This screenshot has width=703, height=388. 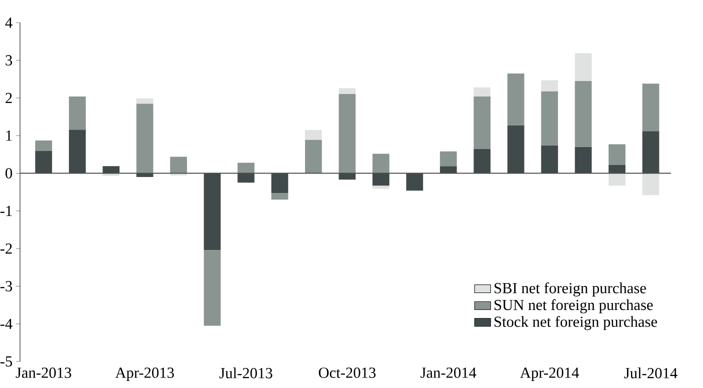 What do you see at coordinates (9, 60) in the screenshot?
I see `y-tick-label: 3` at bounding box center [9, 60].